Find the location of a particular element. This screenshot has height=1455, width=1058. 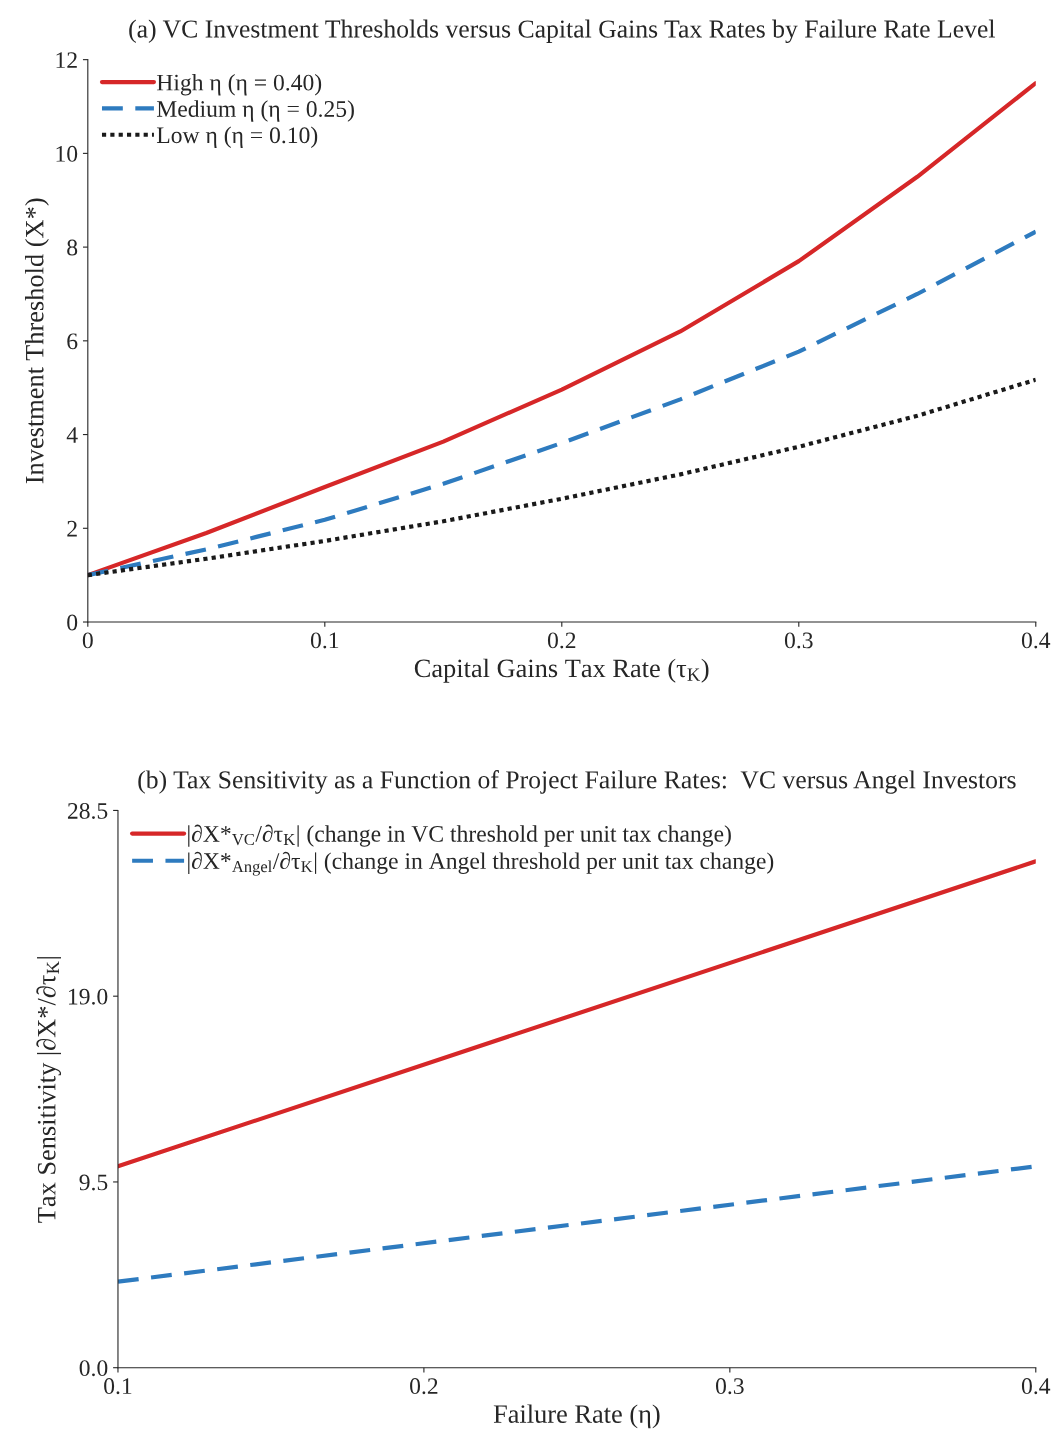

y-tick-label: 0.0 is located at coordinates (93, 1368).